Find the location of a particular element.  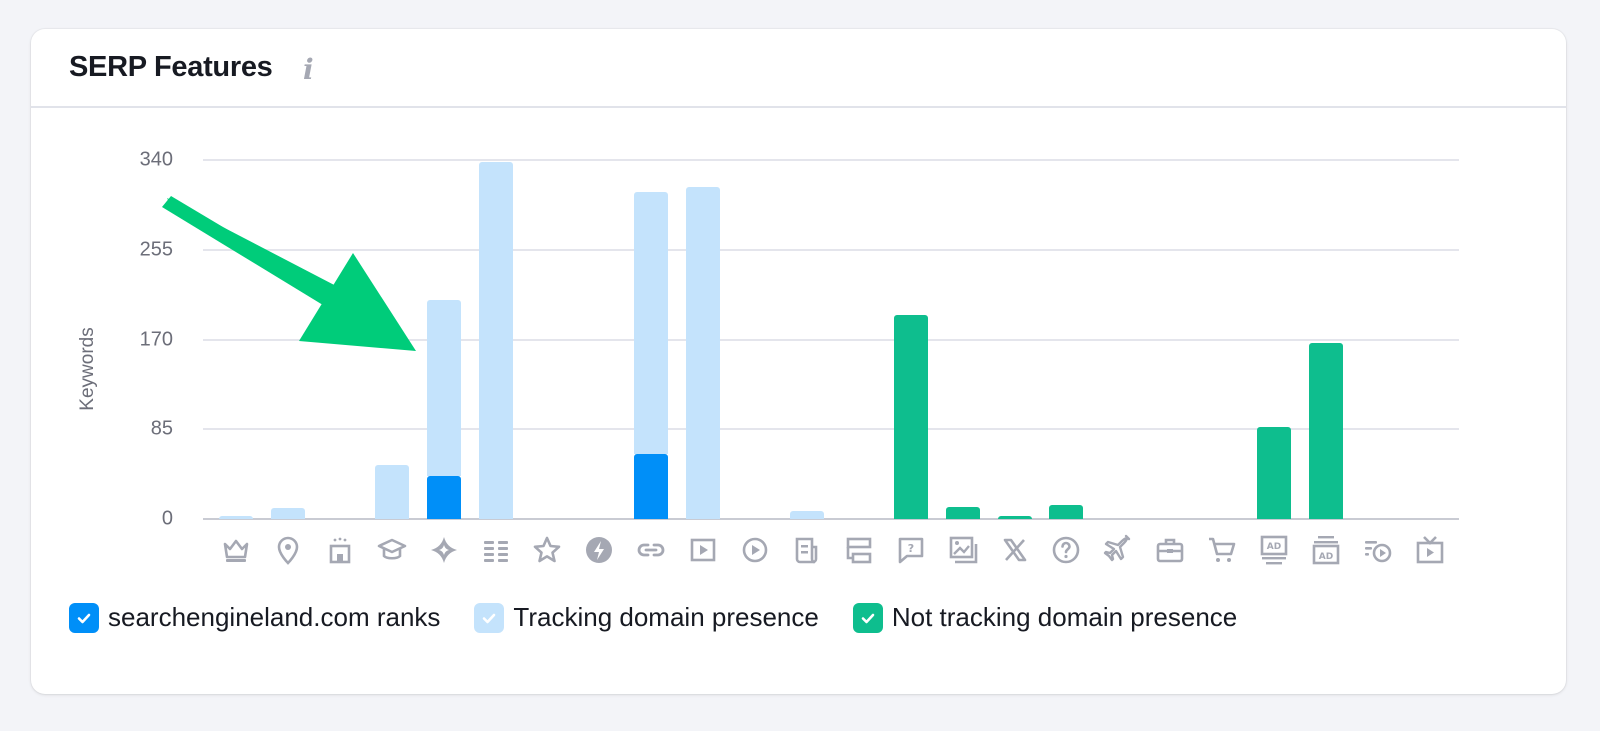

star-icon is located at coordinates (547, 550).